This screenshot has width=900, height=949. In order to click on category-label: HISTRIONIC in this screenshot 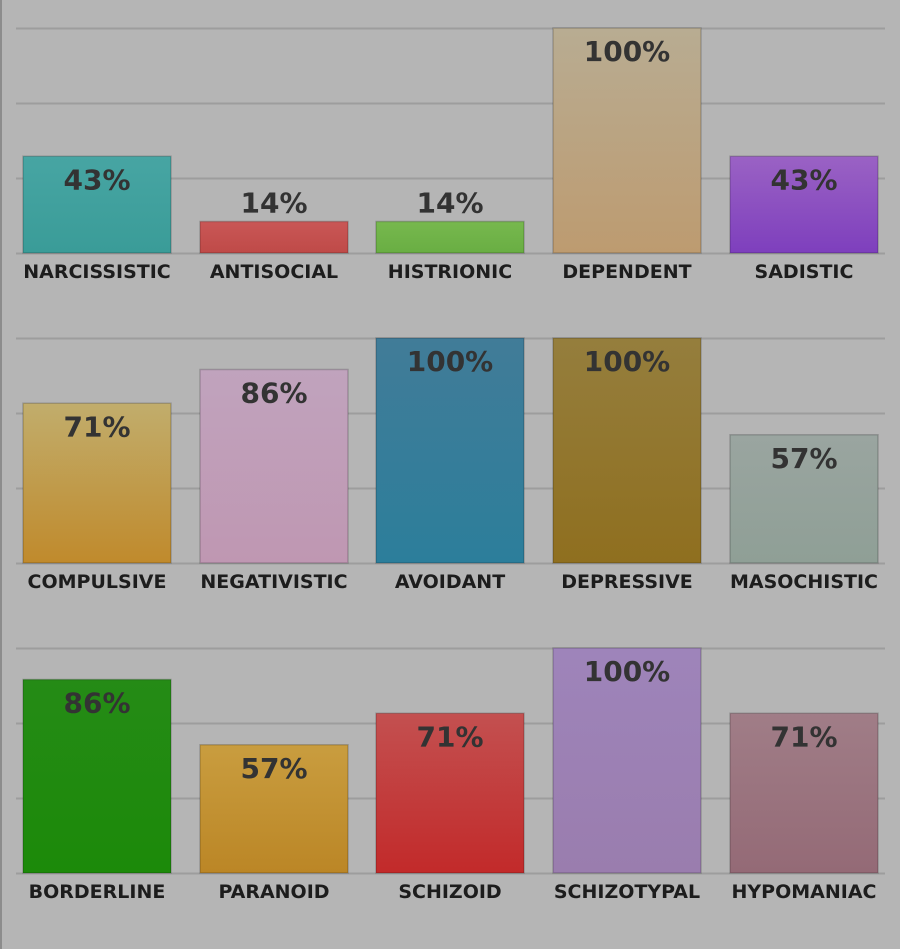, I will do `click(450, 272)`.